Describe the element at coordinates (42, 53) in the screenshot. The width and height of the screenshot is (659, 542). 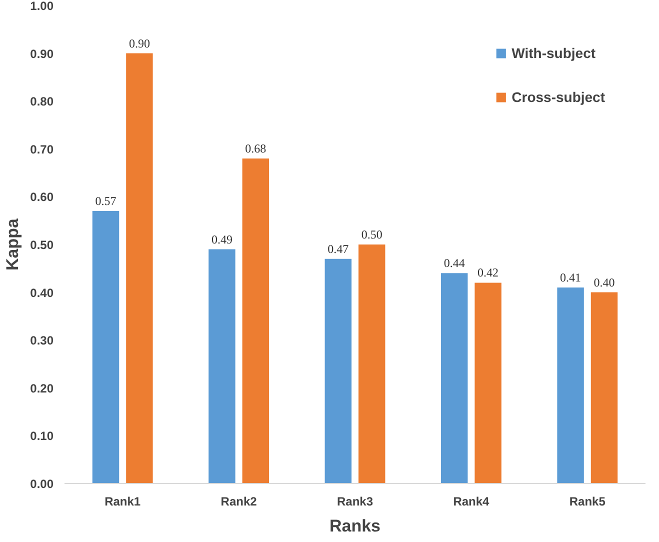
I see `y-tick-label: 0.90` at that location.